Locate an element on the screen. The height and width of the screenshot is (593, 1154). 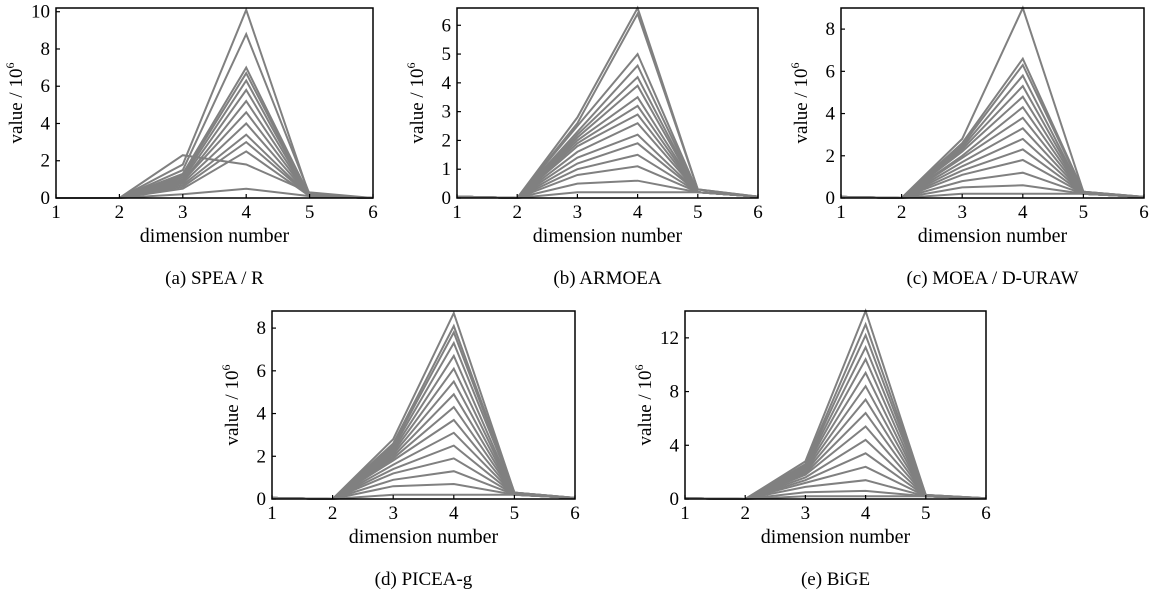
y-tick-label: 12 is located at coordinates (669, 338).